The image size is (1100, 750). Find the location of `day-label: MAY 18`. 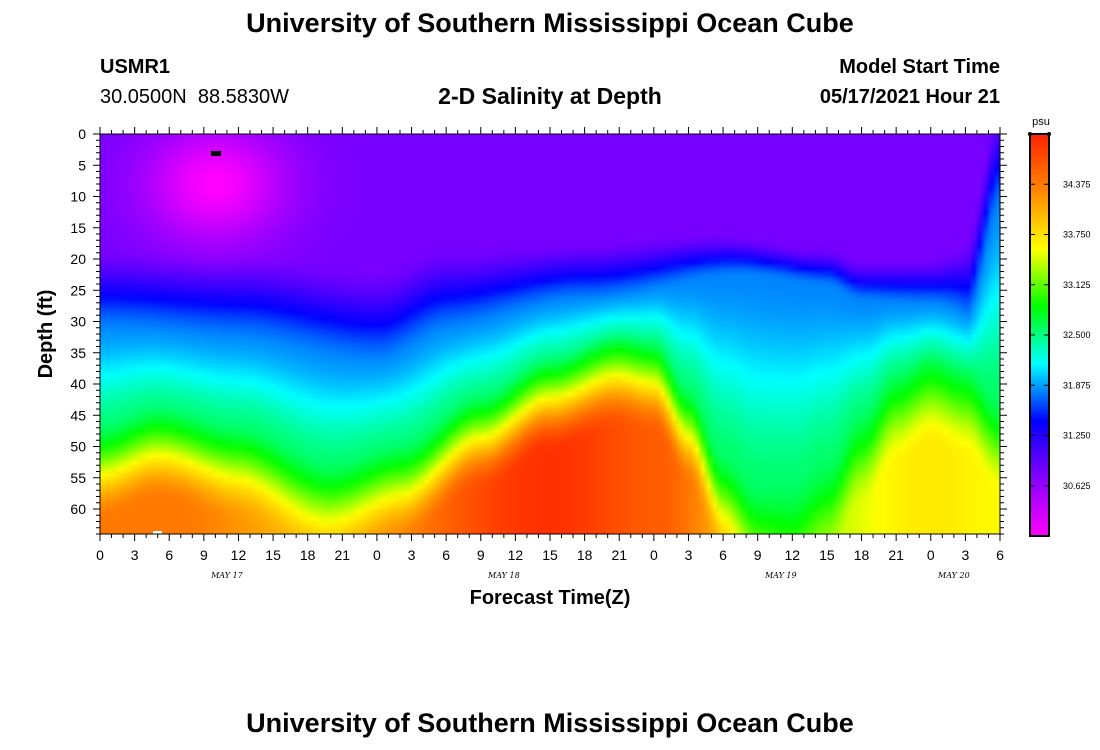

day-label: MAY 18 is located at coordinates (503, 575).